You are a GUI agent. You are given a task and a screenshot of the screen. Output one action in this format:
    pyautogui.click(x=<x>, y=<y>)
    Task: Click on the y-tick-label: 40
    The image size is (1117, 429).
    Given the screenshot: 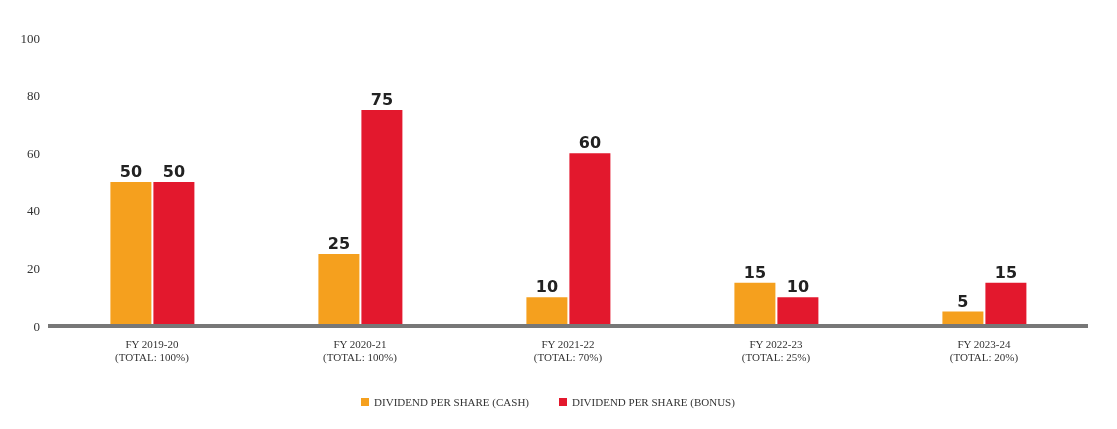 What is the action you would take?
    pyautogui.click(x=33, y=211)
    